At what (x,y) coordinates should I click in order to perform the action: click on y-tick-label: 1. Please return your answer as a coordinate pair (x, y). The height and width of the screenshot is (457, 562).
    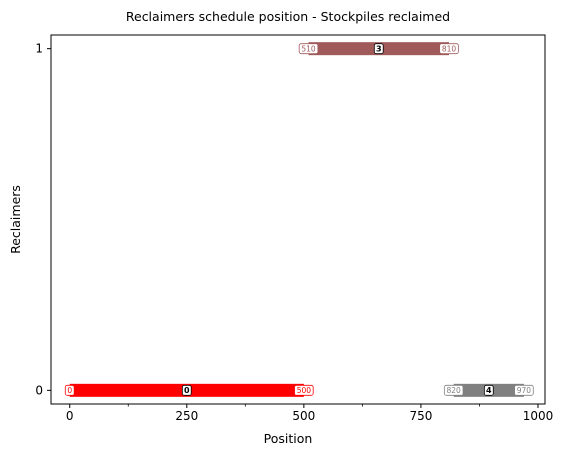
    Looking at the image, I should click on (39, 49).